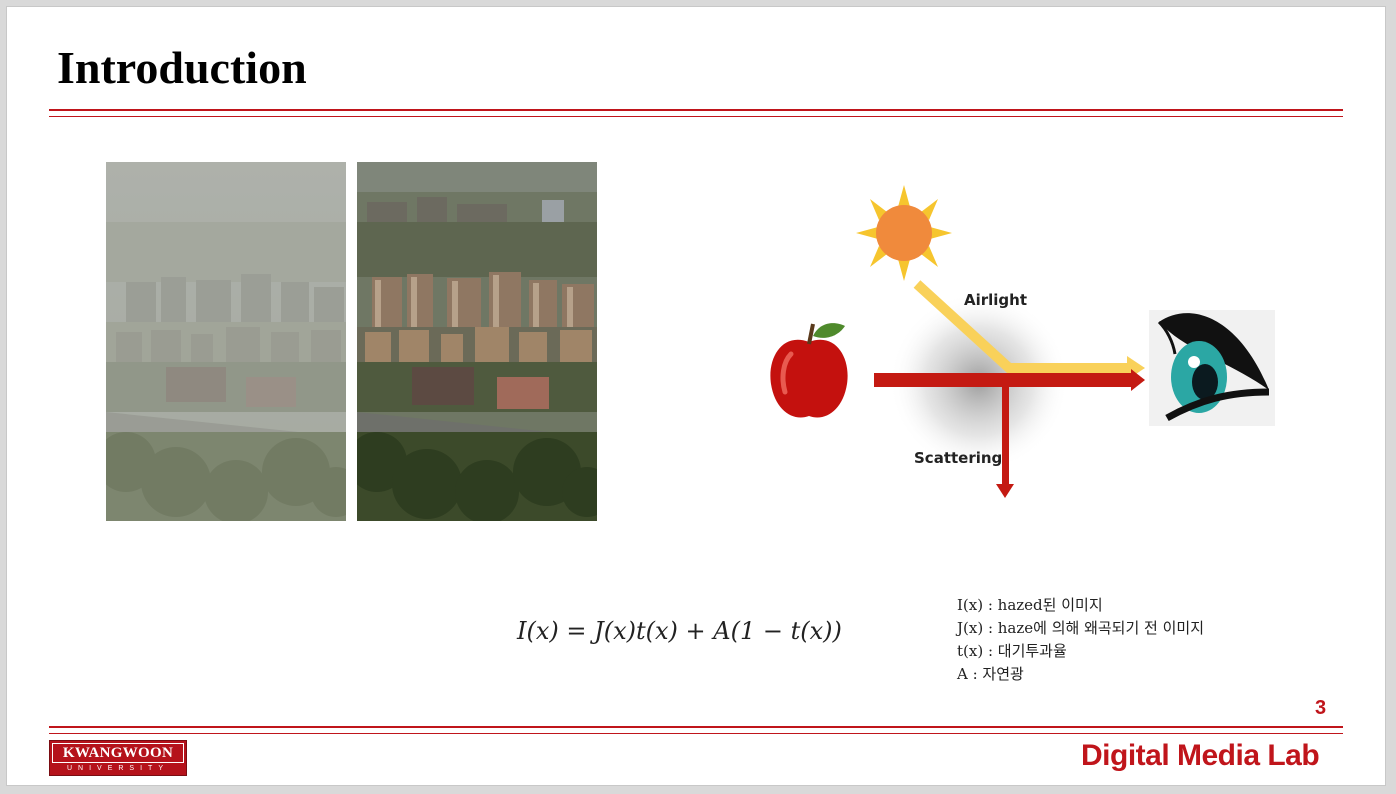  Describe the element at coordinates (1012, 651) in the screenshot. I see `legend-item: t(x) : 대기투과율` at that location.